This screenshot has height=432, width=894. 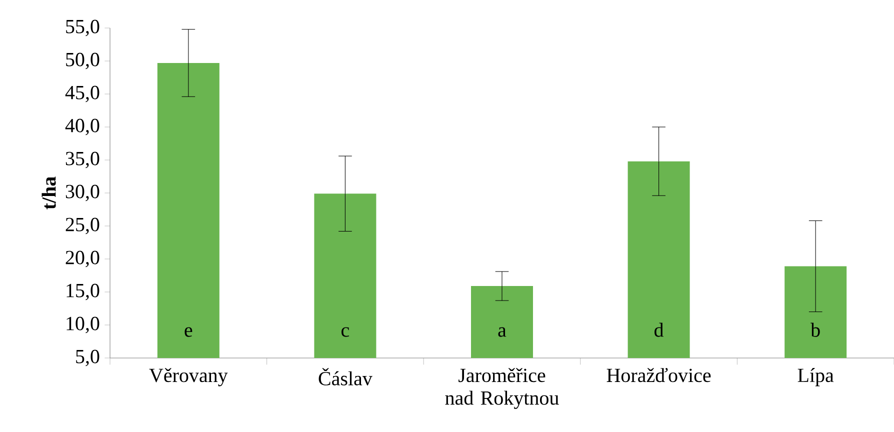 What do you see at coordinates (83, 193) in the screenshot?
I see `y-tick-label: 30,0` at bounding box center [83, 193].